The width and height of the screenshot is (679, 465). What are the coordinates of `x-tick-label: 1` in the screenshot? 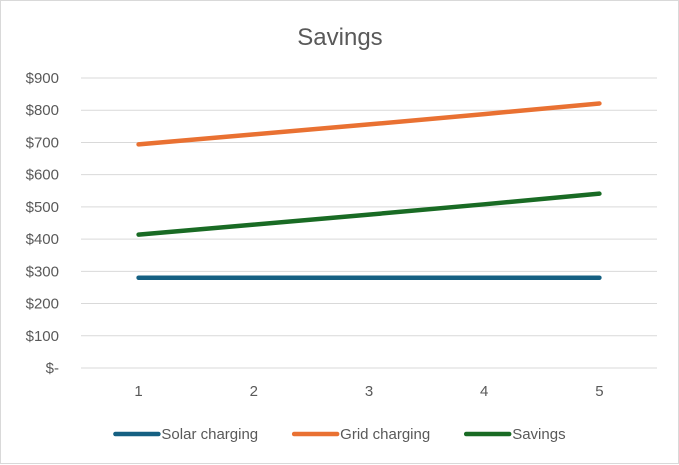 It's located at (138, 391).